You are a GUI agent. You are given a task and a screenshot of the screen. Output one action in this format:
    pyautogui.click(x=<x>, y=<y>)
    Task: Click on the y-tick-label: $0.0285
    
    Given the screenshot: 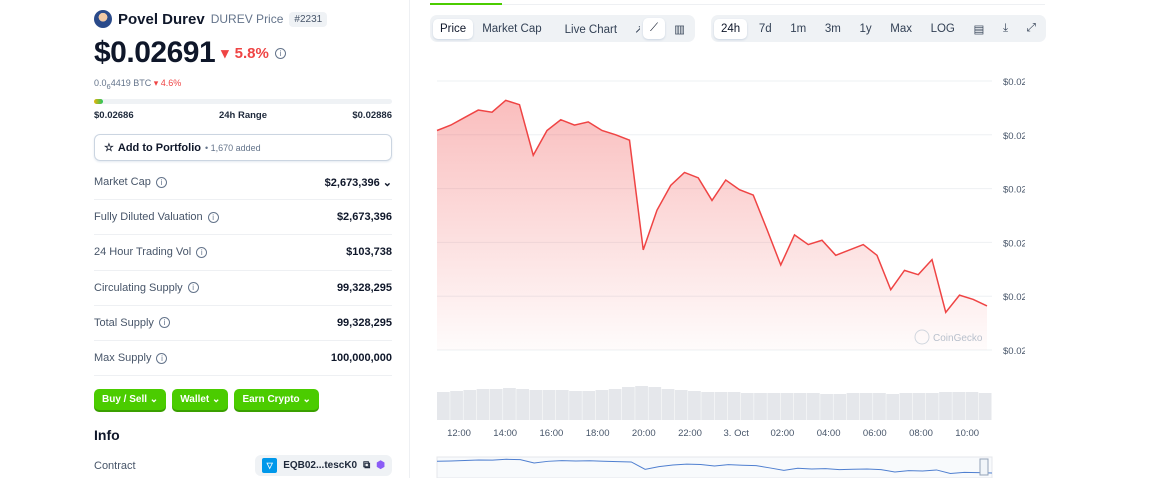 What is the action you would take?
    pyautogui.click(x=1014, y=136)
    